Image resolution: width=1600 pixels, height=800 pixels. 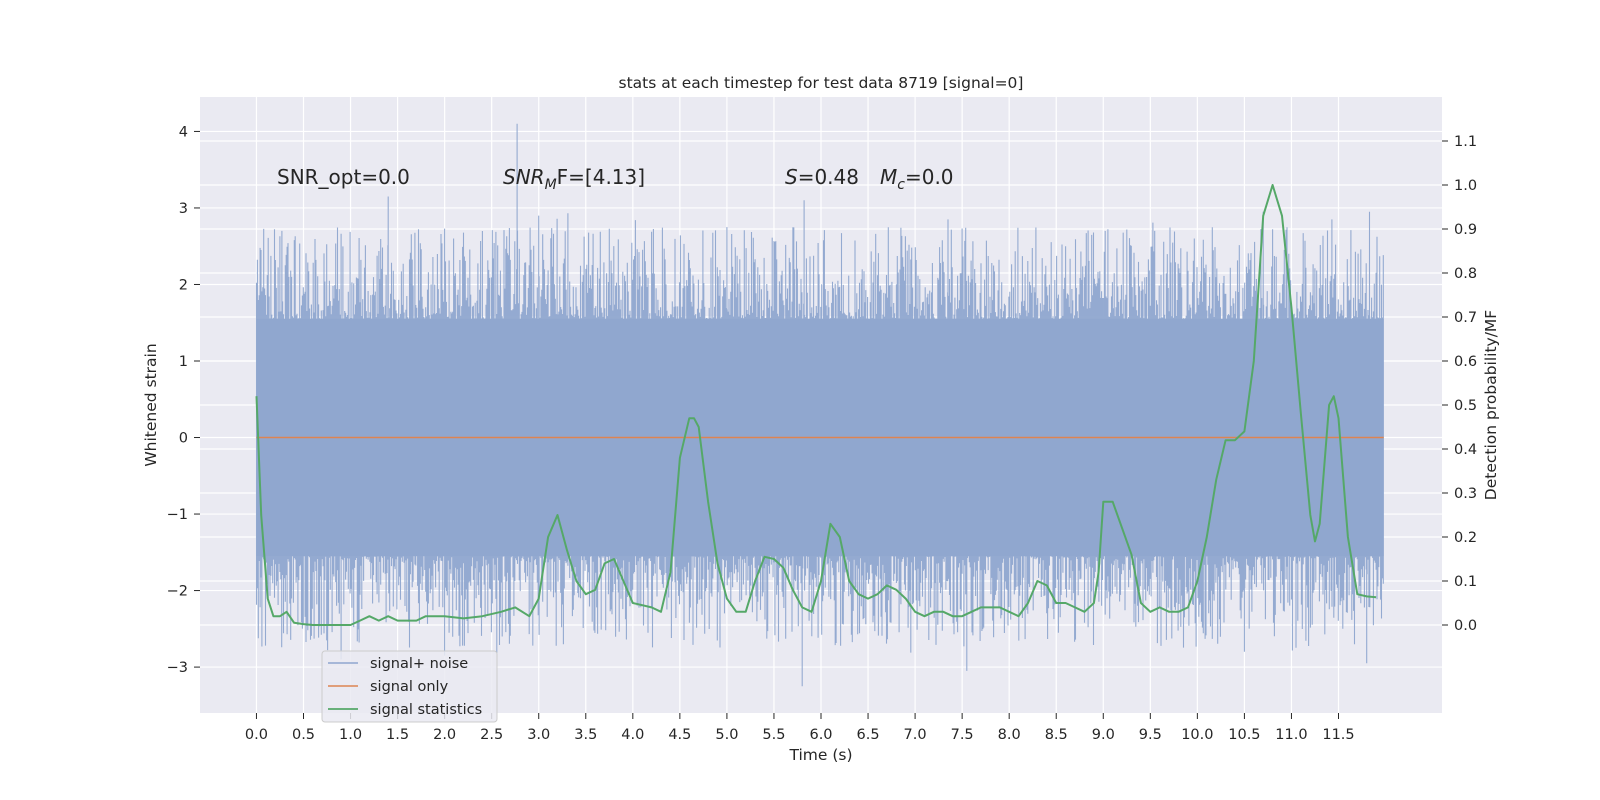 What do you see at coordinates (1291, 735) in the screenshot?
I see `x-tick-label: 11.0` at bounding box center [1291, 735].